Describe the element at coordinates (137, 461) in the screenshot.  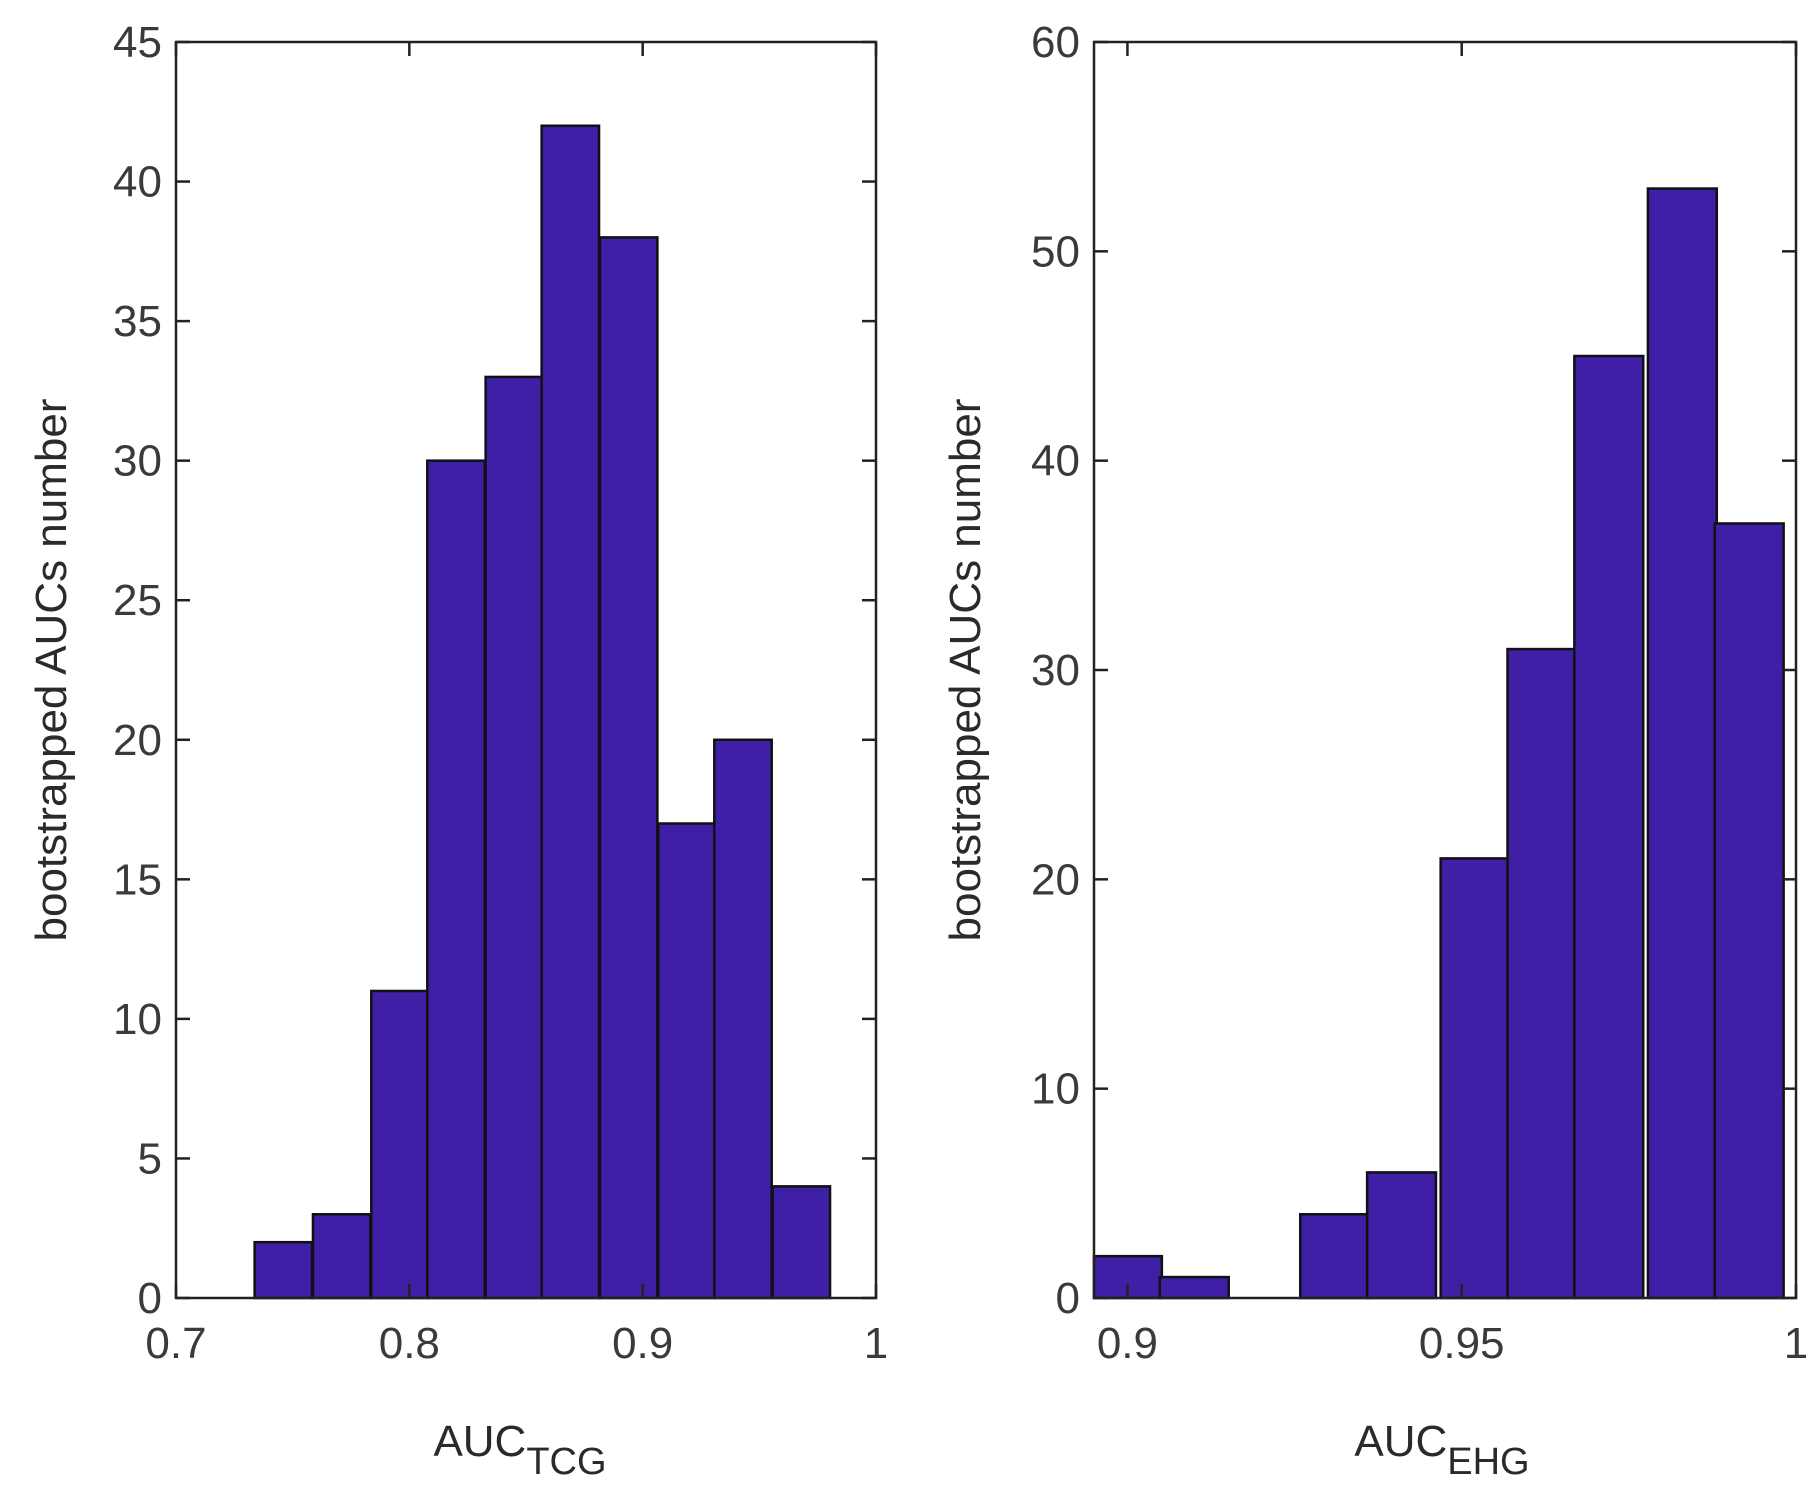
I see `tcg-ytick-label-30: 30` at that location.